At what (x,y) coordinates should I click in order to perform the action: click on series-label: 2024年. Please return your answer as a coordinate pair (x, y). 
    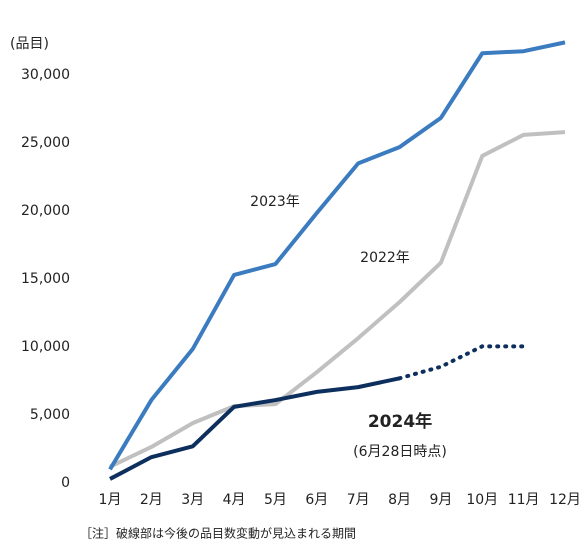
    Looking at the image, I should click on (400, 421).